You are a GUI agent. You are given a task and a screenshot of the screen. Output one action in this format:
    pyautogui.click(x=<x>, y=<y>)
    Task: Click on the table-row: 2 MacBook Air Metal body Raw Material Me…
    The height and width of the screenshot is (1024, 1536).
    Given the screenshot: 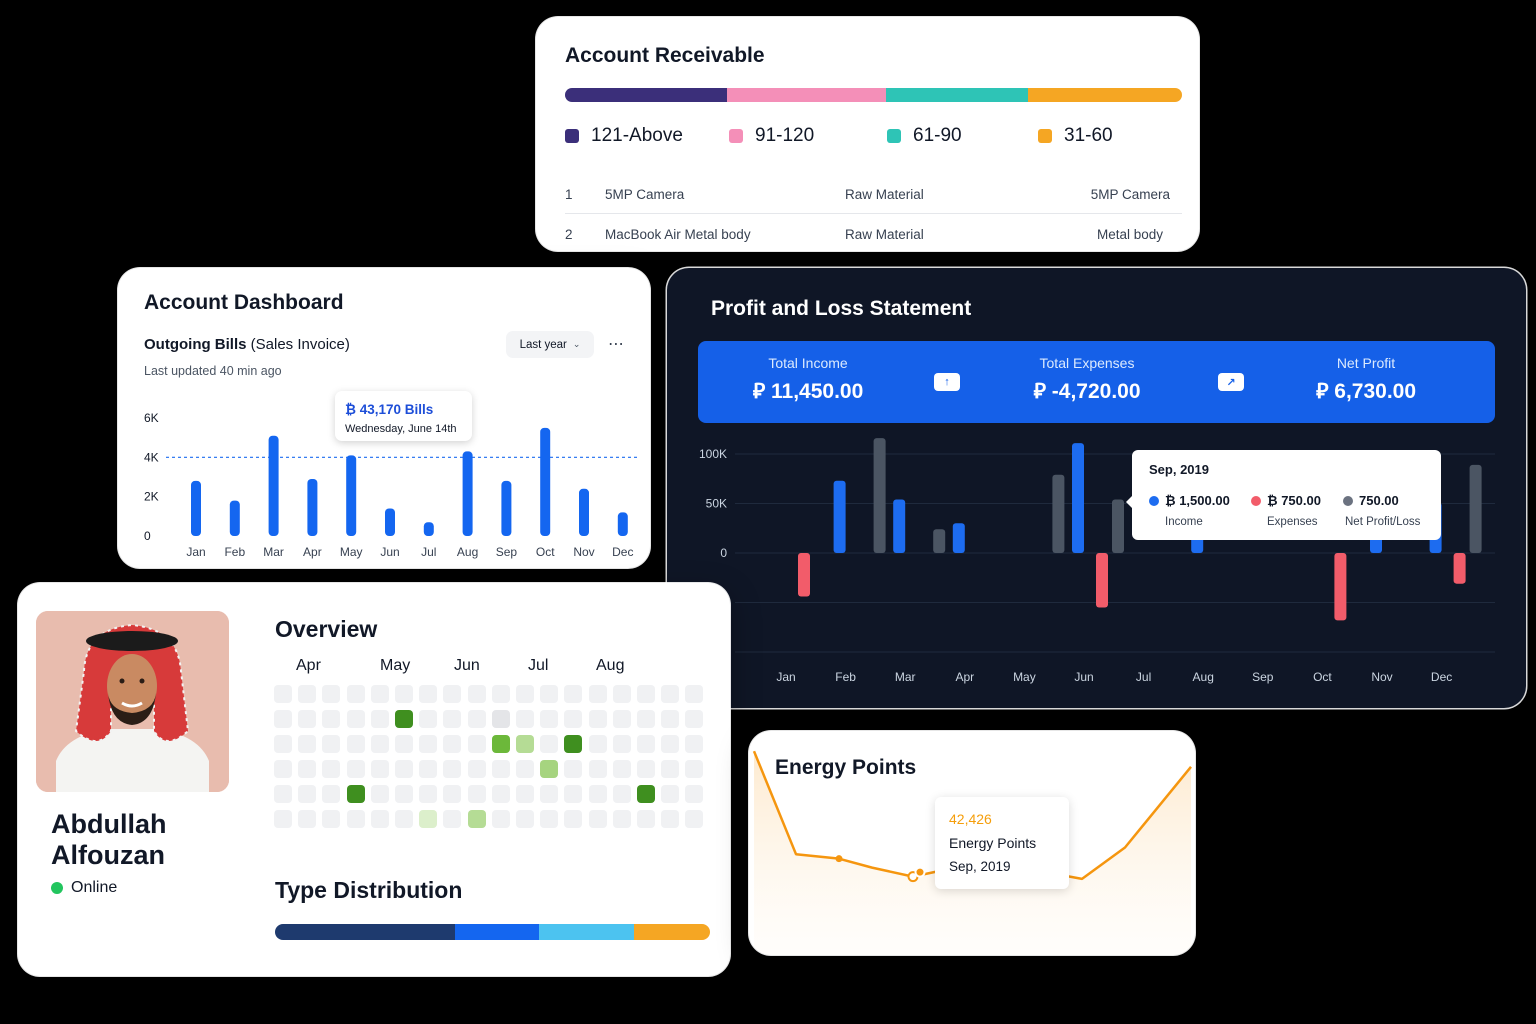 What is the action you would take?
    pyautogui.click(x=873, y=234)
    